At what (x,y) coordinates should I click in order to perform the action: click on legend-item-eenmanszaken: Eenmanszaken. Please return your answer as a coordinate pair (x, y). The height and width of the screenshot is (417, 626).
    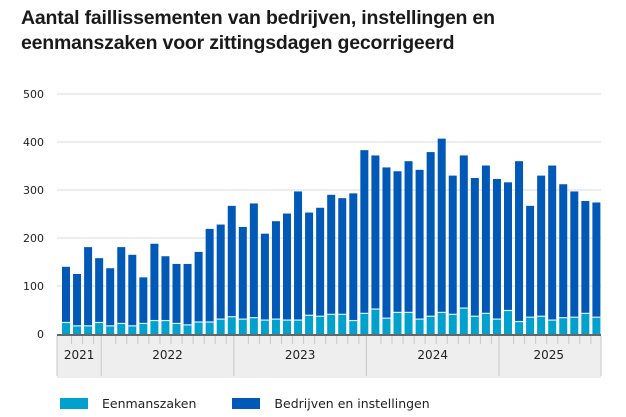
    Looking at the image, I should click on (128, 403).